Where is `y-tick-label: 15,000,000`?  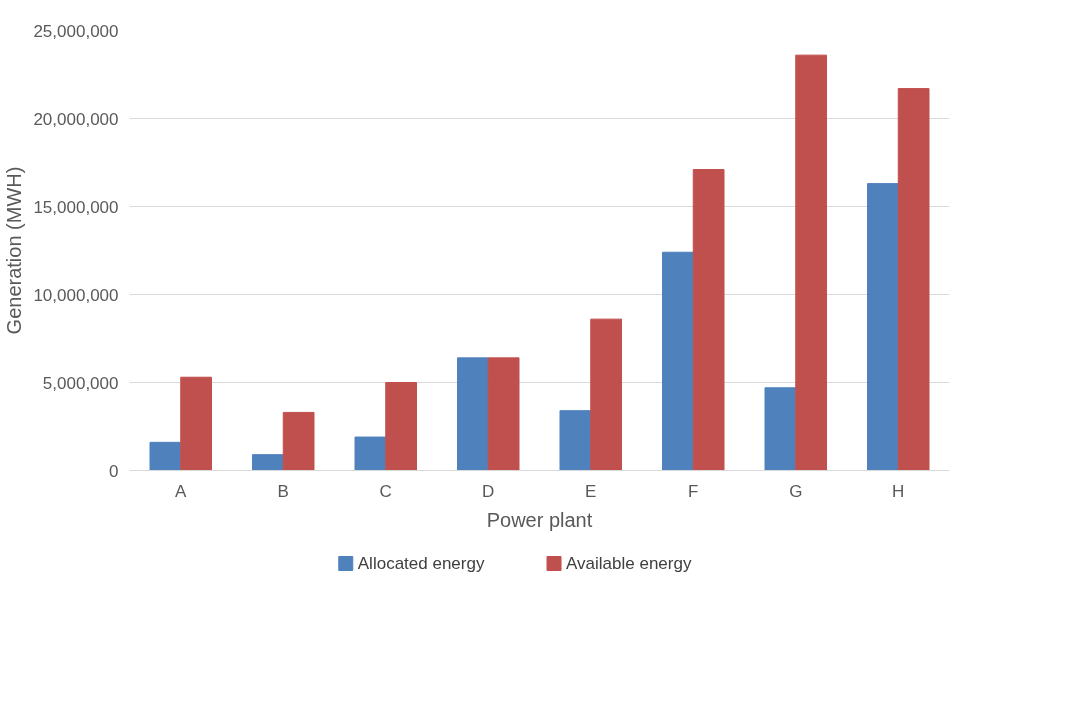
y-tick-label: 15,000,000 is located at coordinates (76, 207).